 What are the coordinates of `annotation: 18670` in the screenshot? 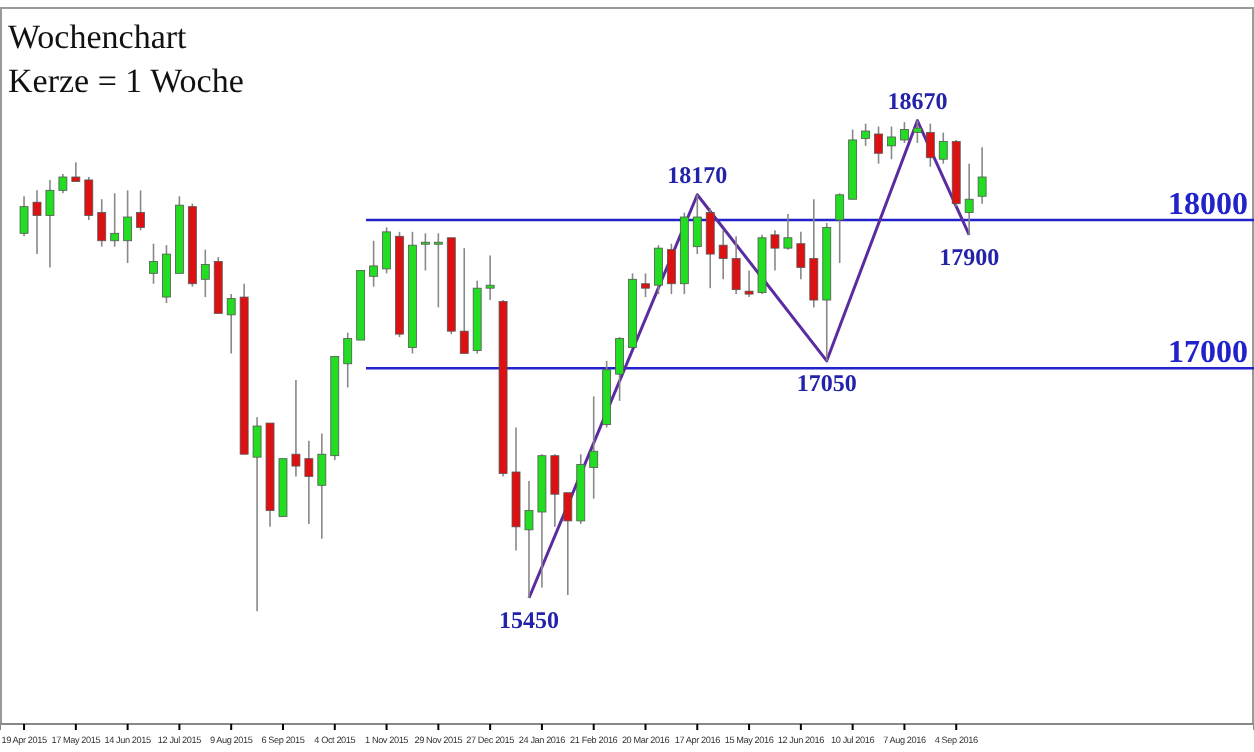 It's located at (917, 100).